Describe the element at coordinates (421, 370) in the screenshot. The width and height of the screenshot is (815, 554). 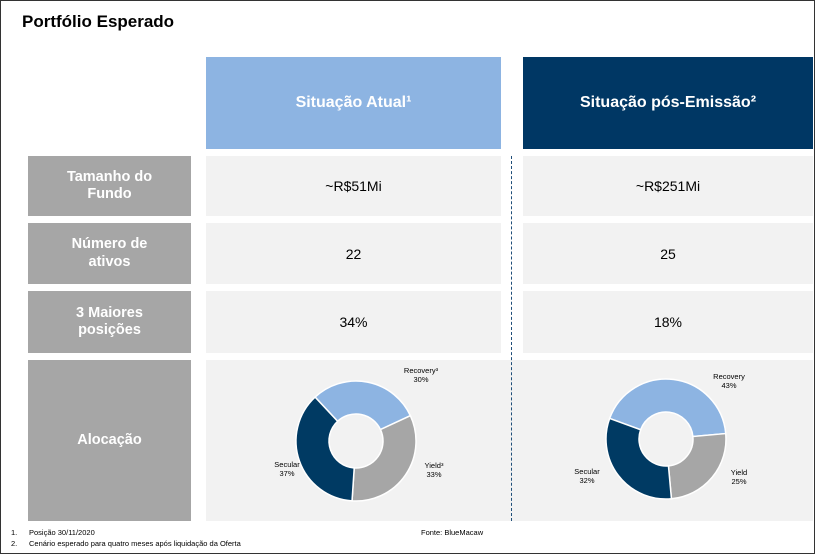
I see `segment-label: Recovery³` at that location.